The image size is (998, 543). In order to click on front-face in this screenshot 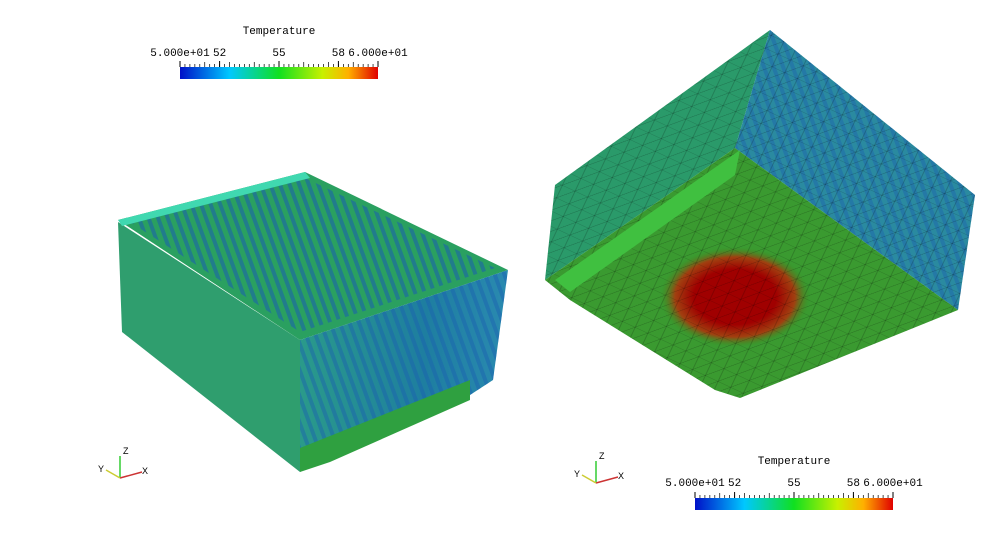, I will do `click(209, 347)`.